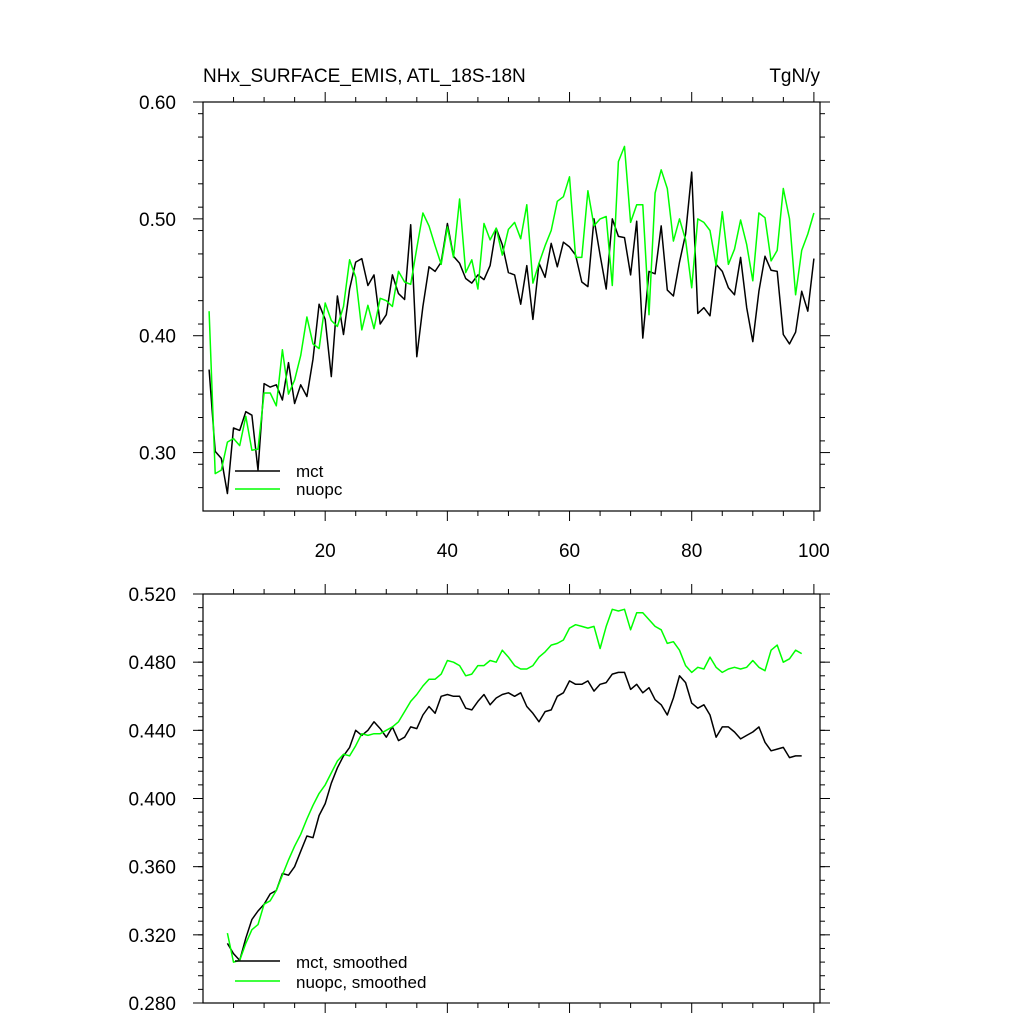 The width and height of the screenshot is (1024, 1024). What do you see at coordinates (447, 551) in the screenshot?
I see `x-tick-label: 40` at bounding box center [447, 551].